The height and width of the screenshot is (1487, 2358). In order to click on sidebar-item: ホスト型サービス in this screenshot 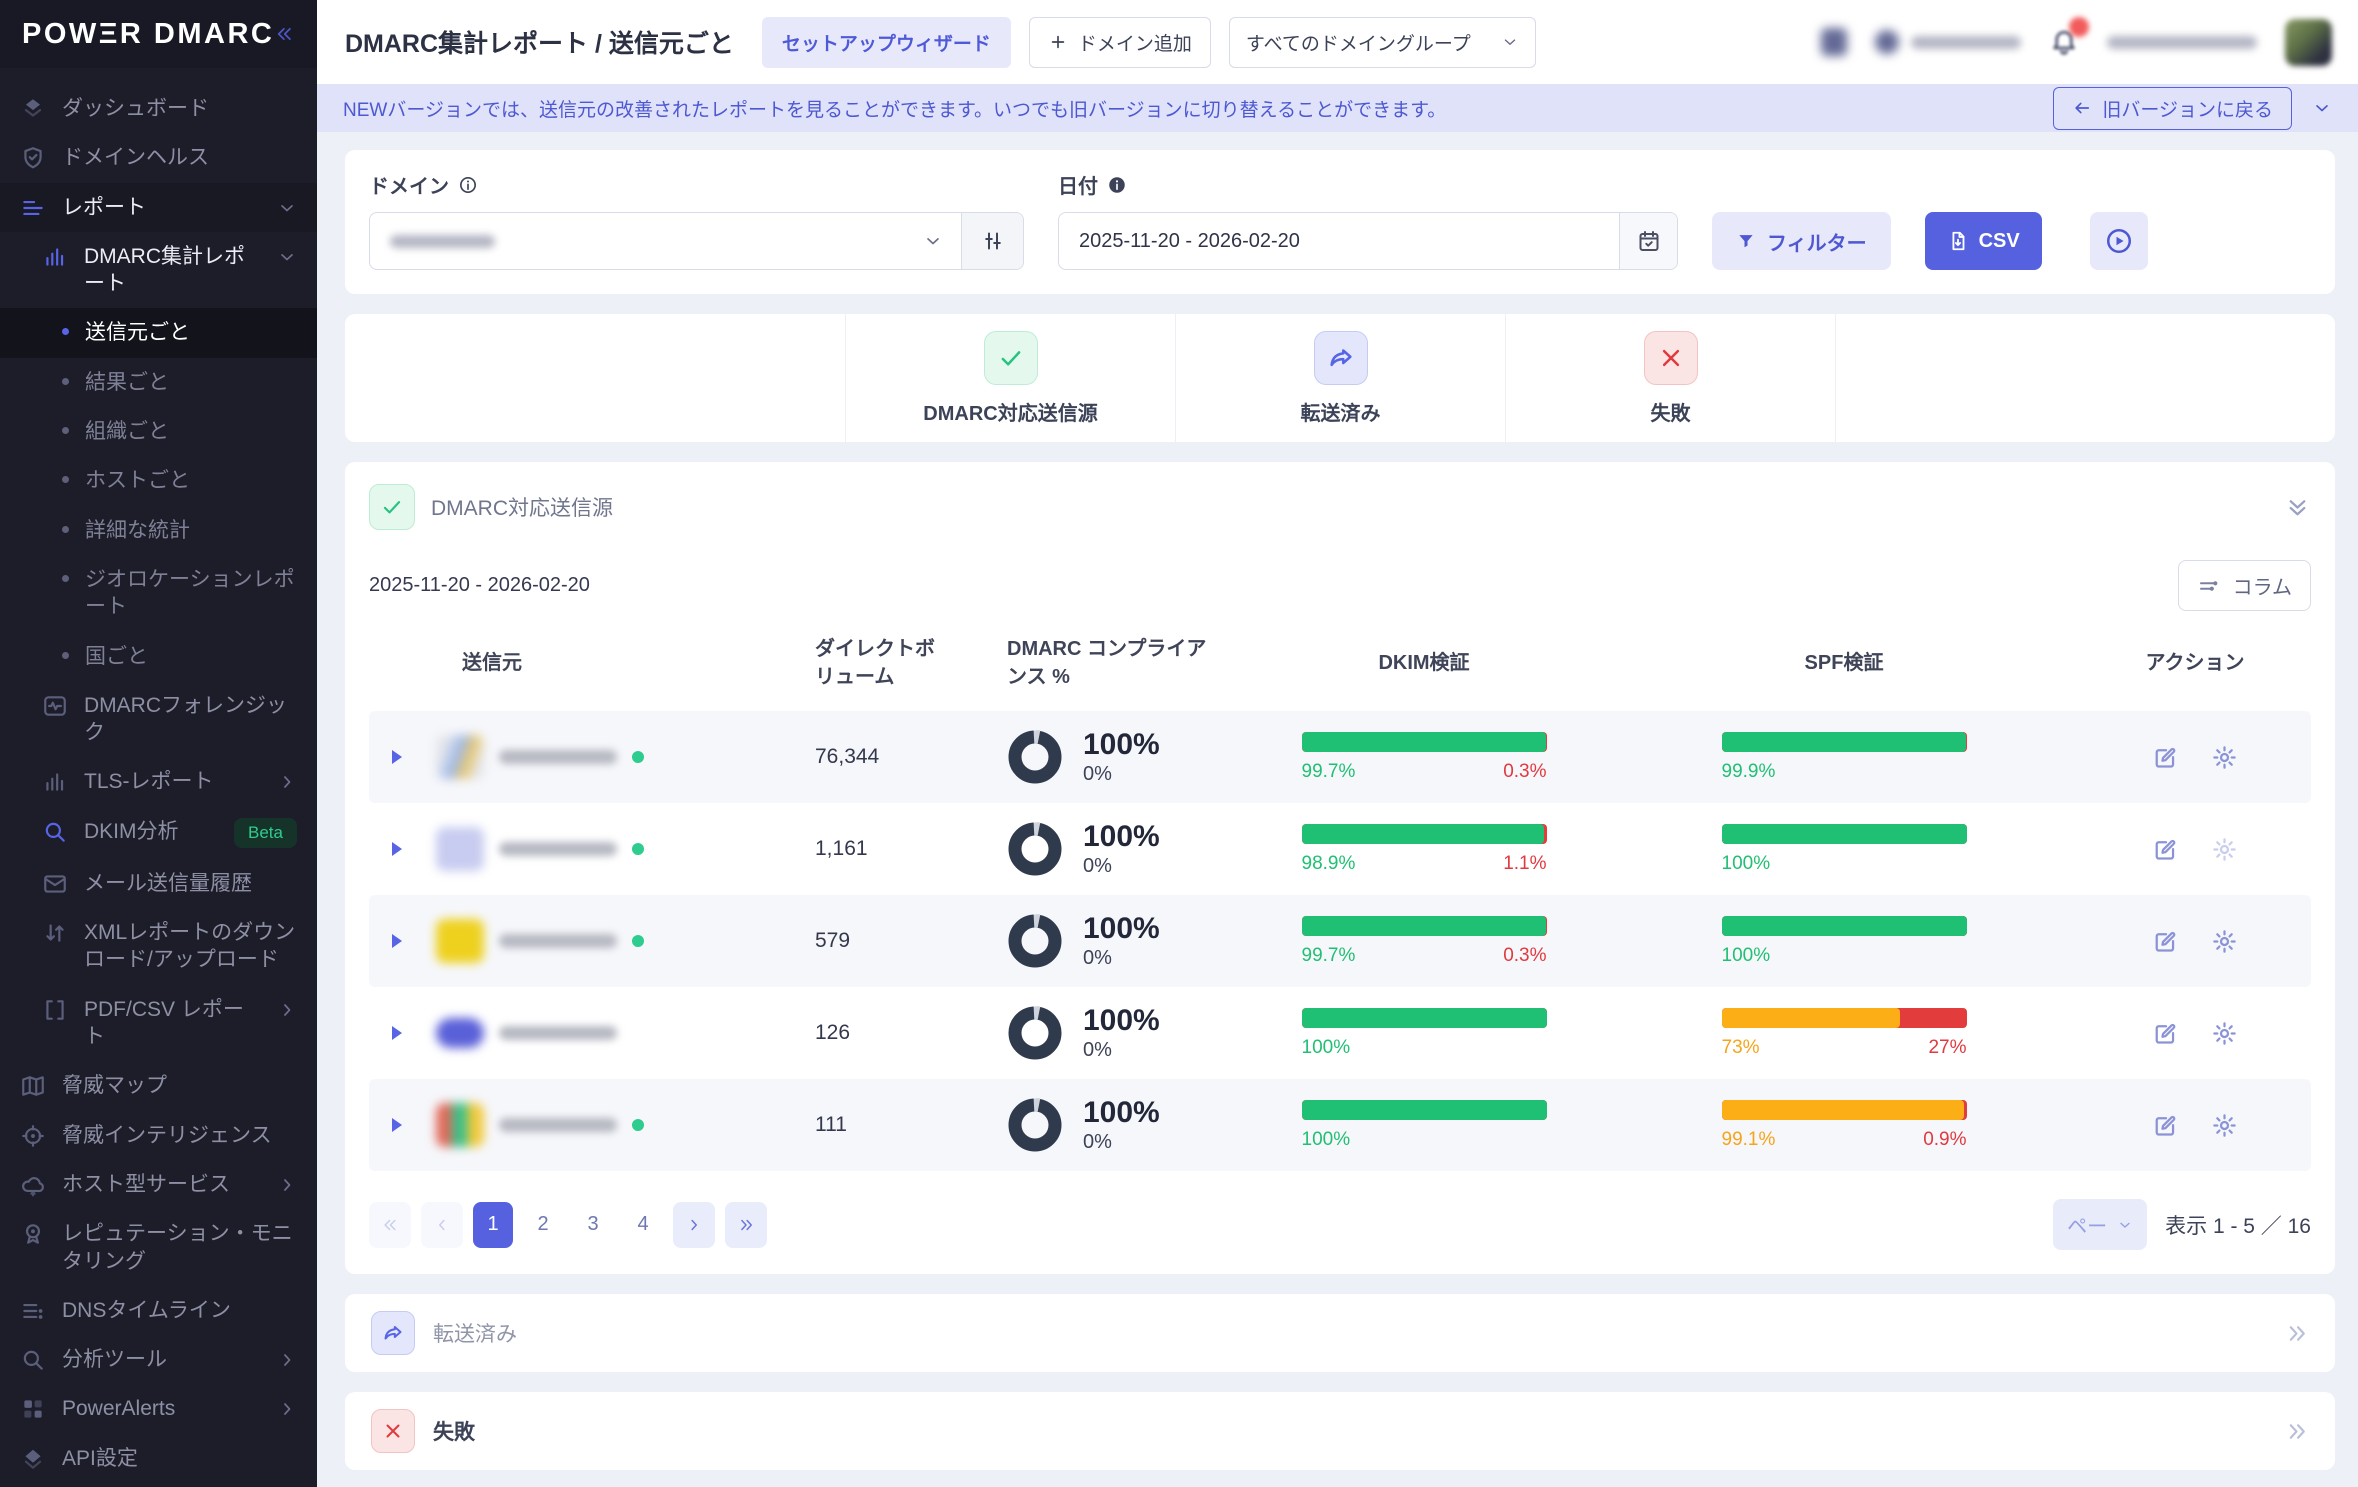, I will do `click(158, 1184)`.